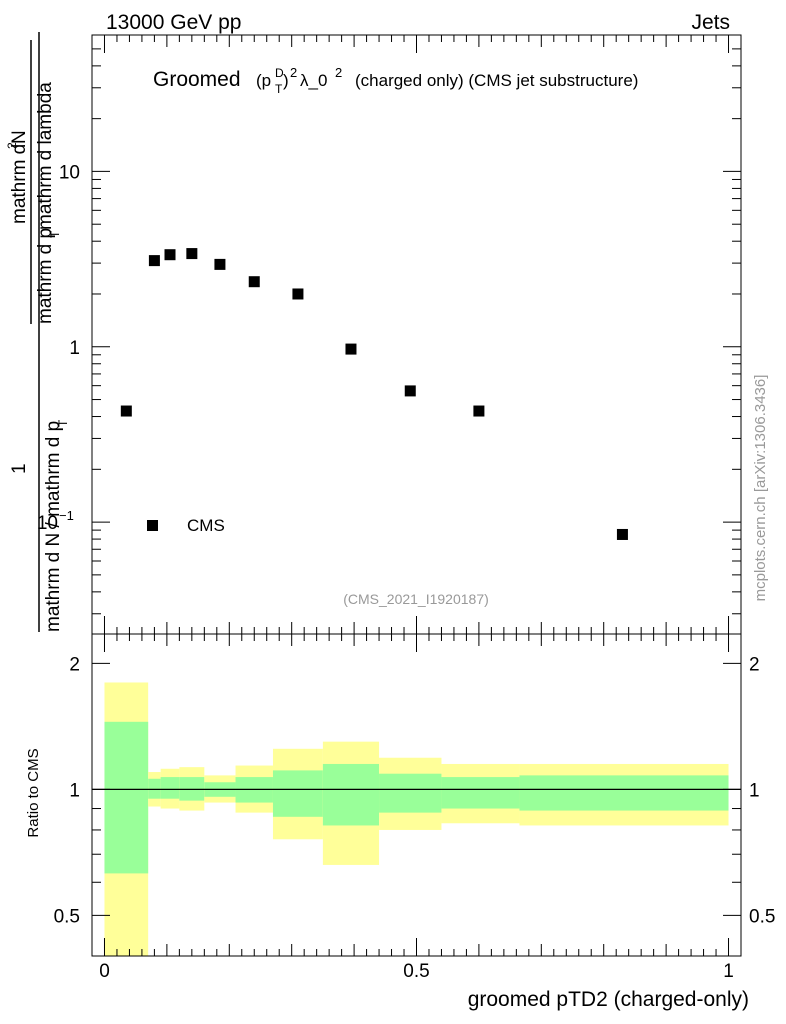 This screenshot has width=786, height=1024. I want to click on x-tick-label: 0, so click(104, 971).